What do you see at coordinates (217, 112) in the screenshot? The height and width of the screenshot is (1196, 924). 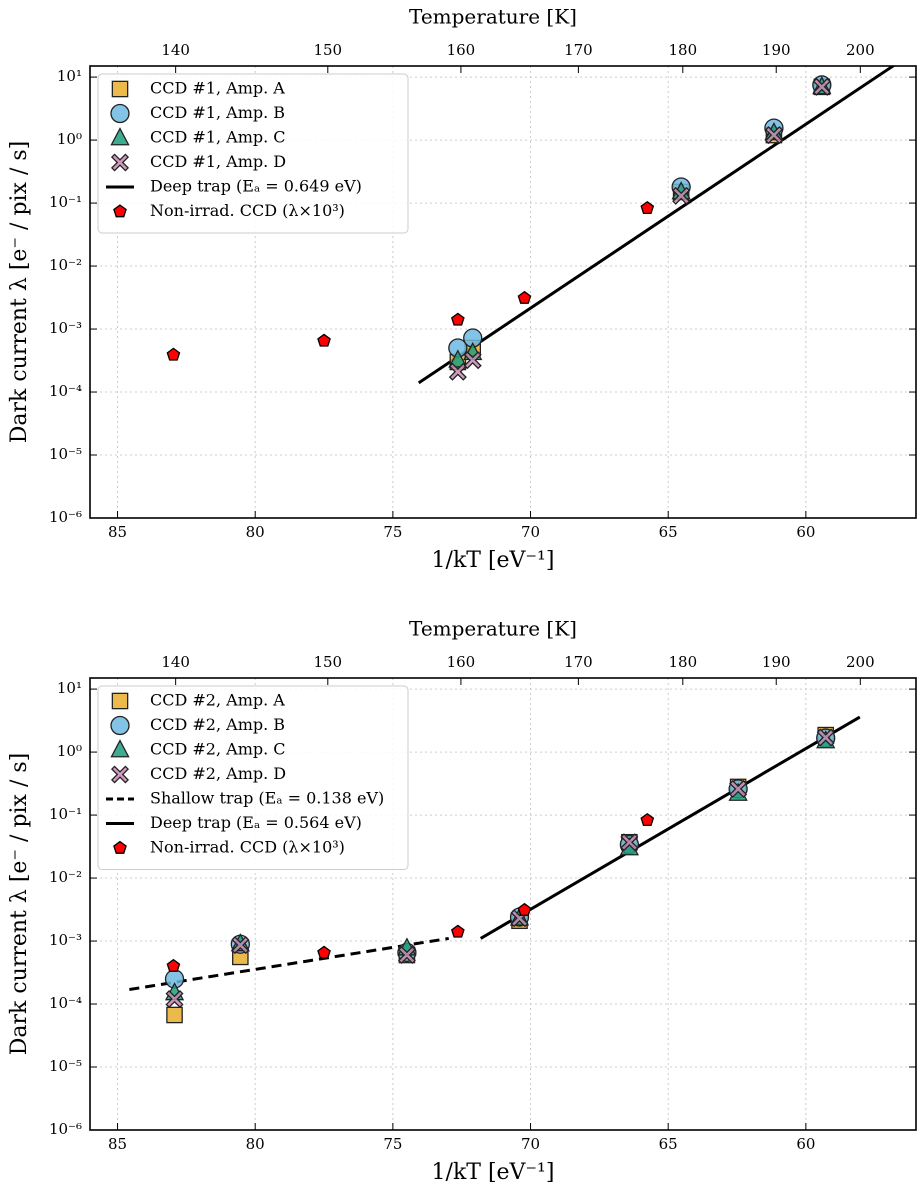 I see `legend-label: CCD #1, Amp. B` at bounding box center [217, 112].